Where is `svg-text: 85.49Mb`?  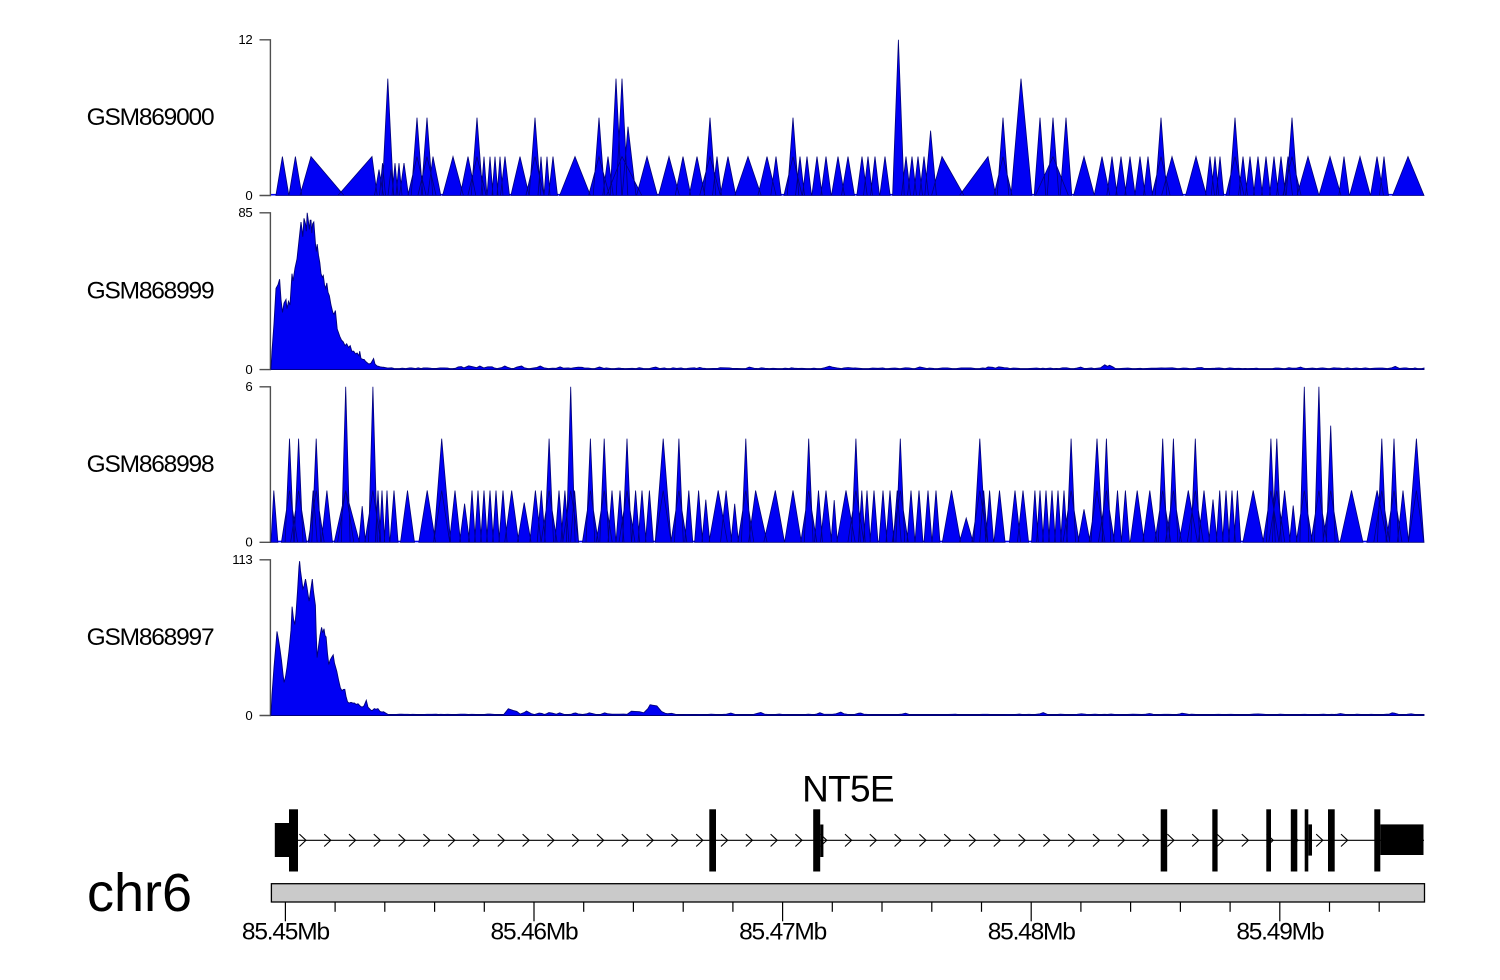
svg-text: 85.49Mb is located at coordinates (1280, 932).